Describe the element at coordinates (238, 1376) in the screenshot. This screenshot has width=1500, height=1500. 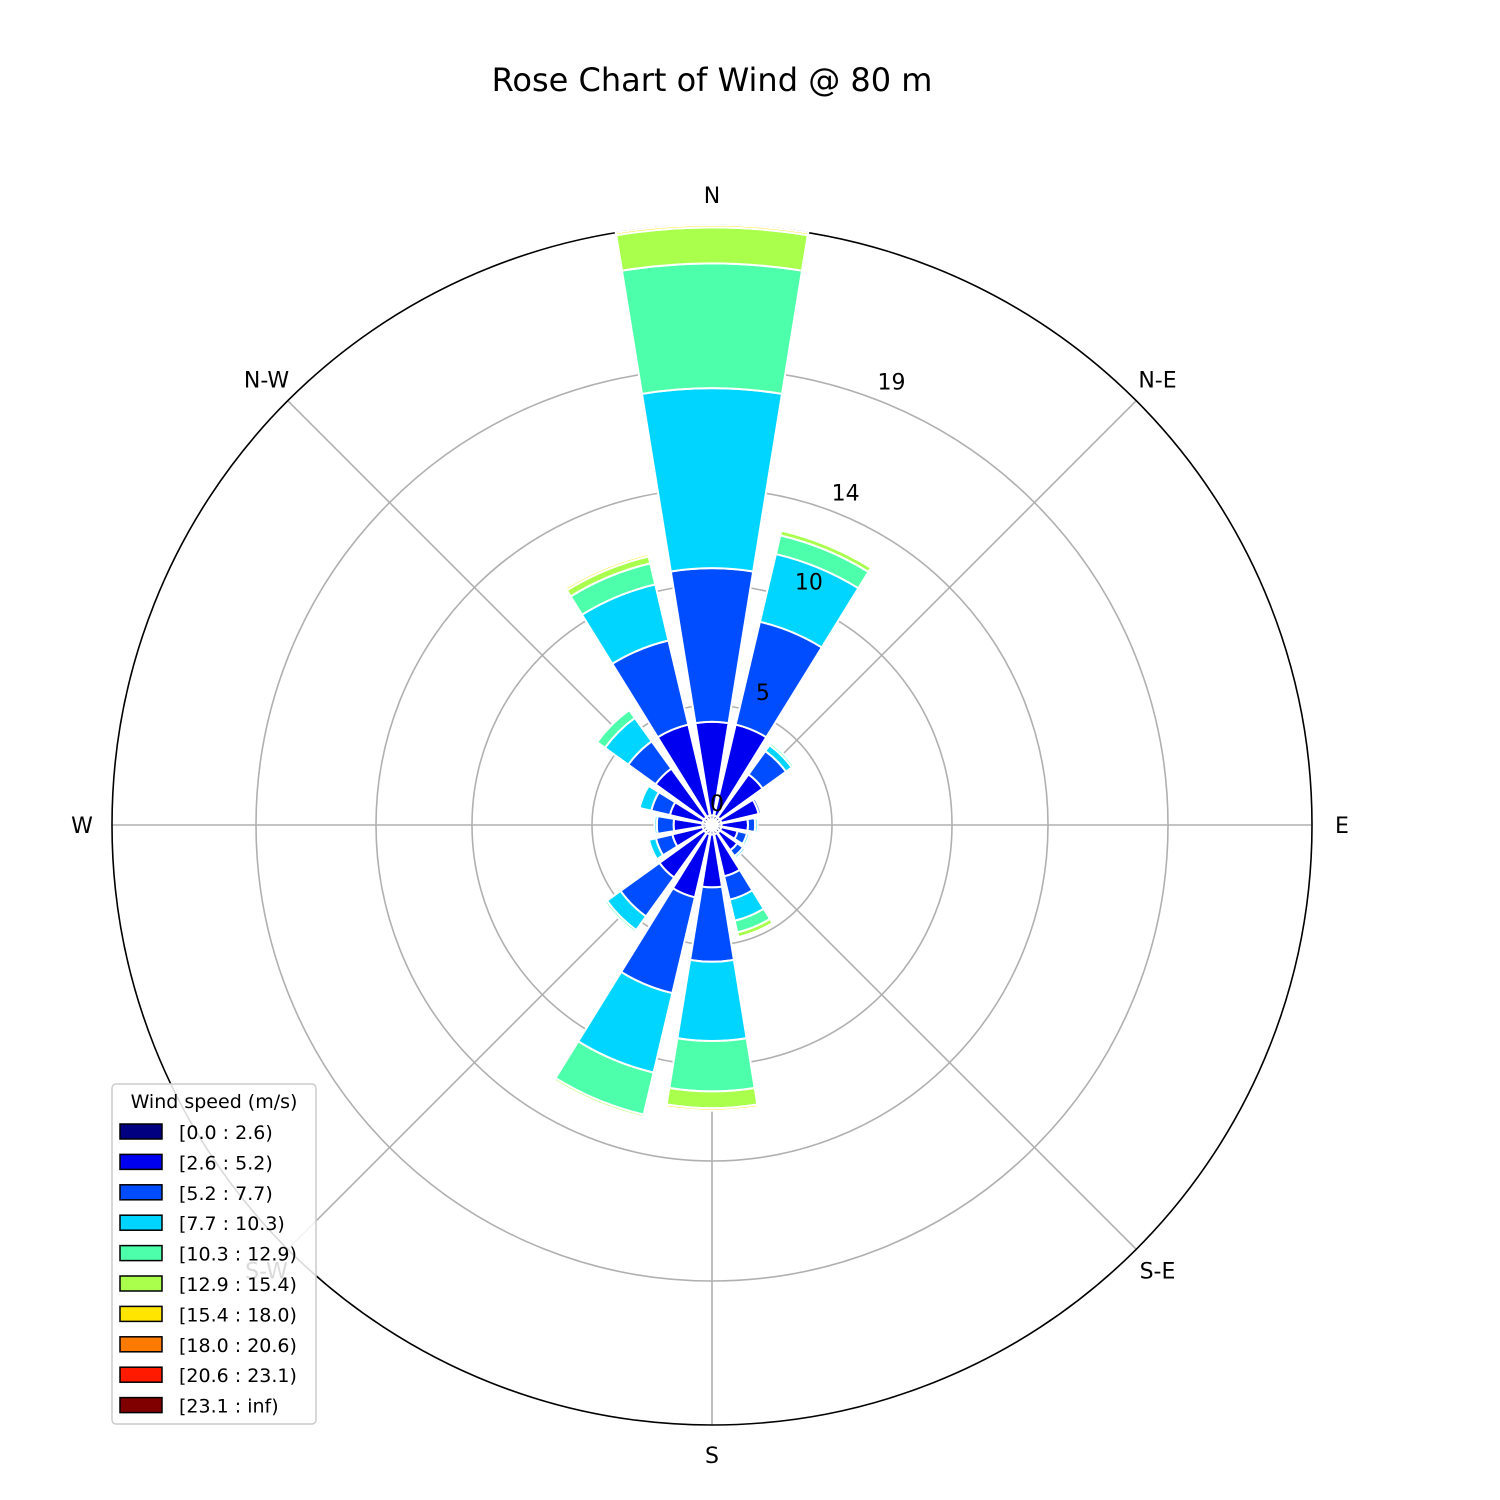
I see `legend-entry-label: [20.6 : 23.1)` at that location.